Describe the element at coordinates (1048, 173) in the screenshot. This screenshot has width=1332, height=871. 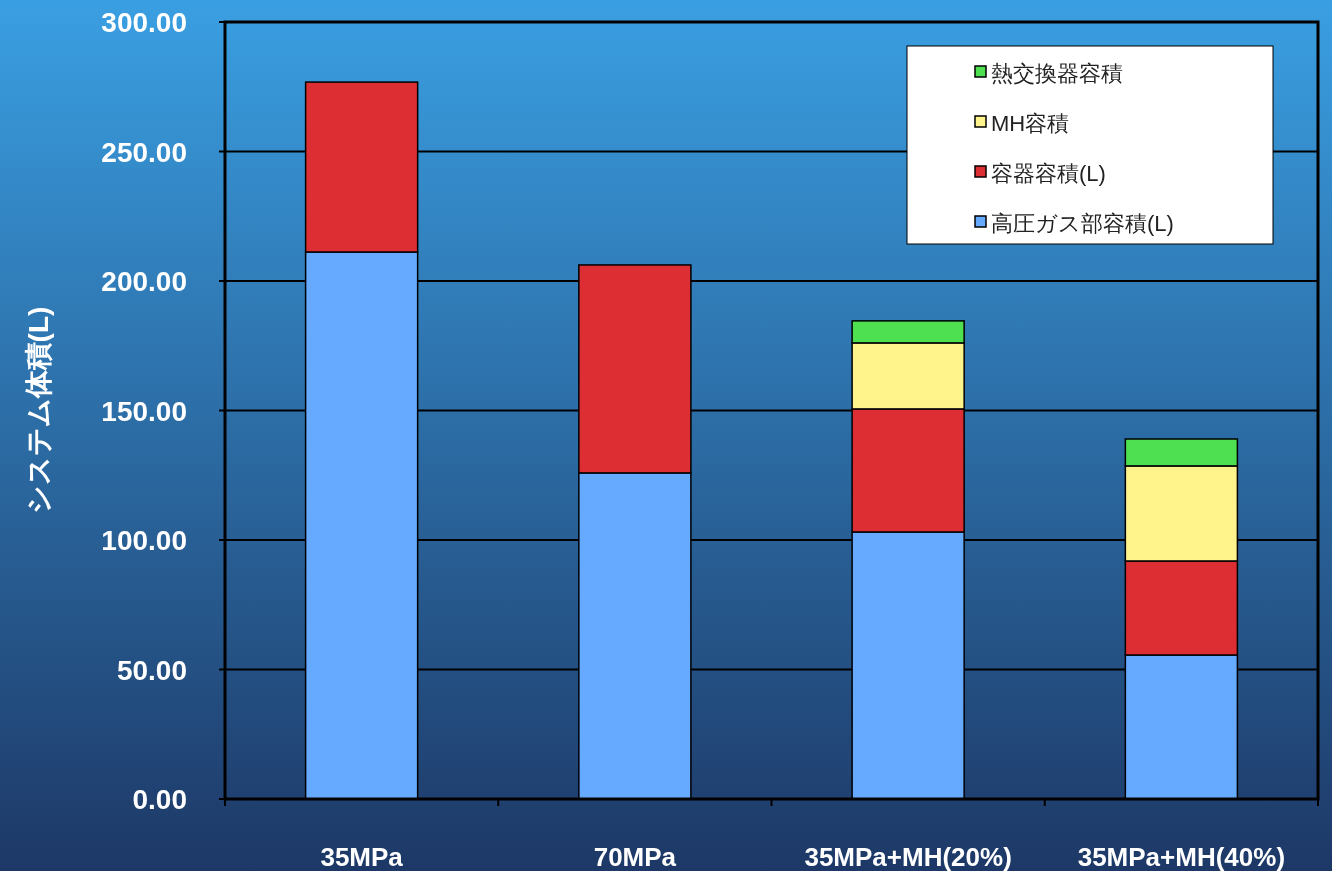
I see `legend-label: 容器容積(L)` at that location.